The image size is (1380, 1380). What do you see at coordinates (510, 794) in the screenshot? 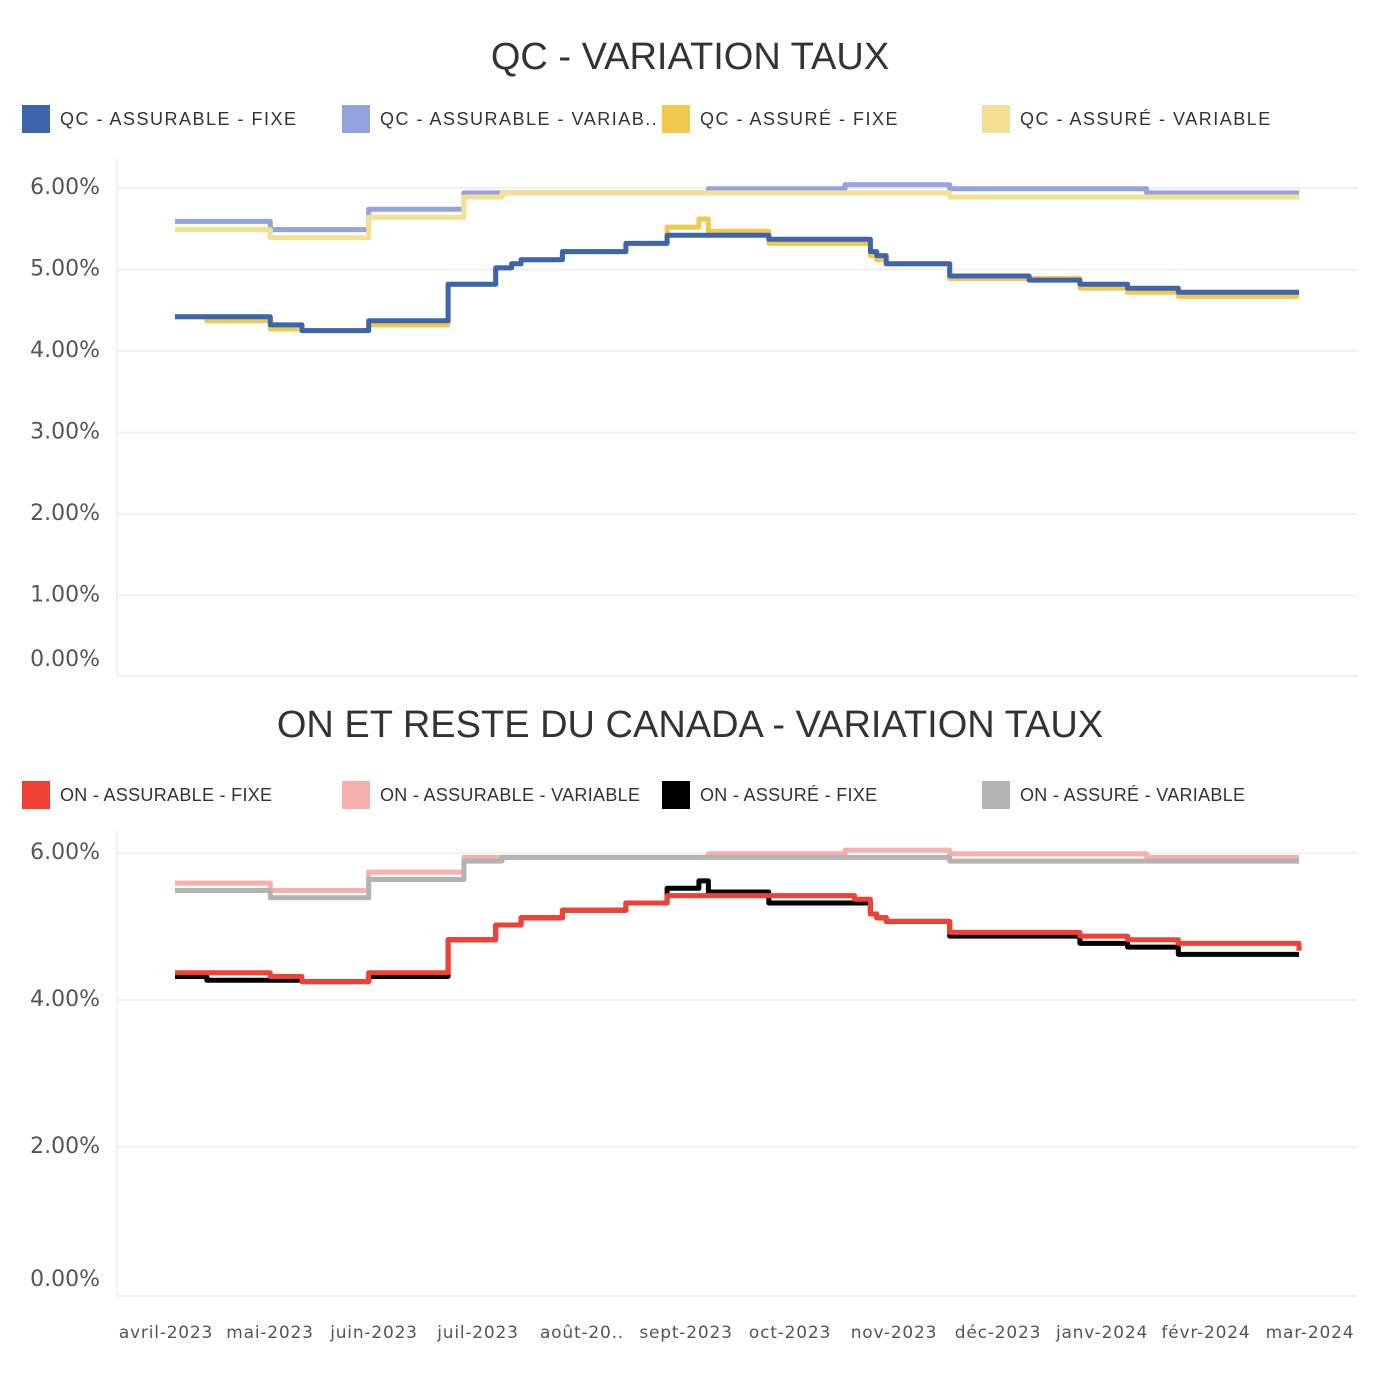
I see `legend-label: ON - ASSURABLE - VARIABLE` at bounding box center [510, 794].